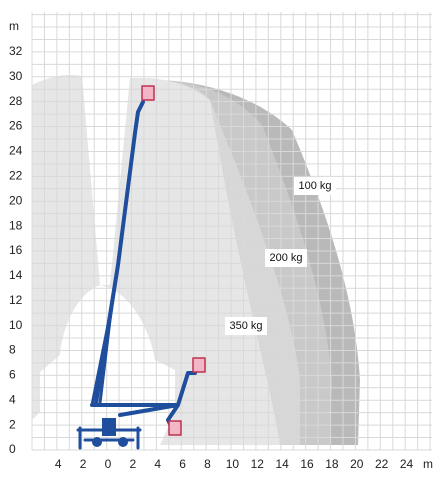 This screenshot has height=480, width=444. Describe the element at coordinates (16, 250) in the screenshot. I see `y-tick-label: 16` at that location.